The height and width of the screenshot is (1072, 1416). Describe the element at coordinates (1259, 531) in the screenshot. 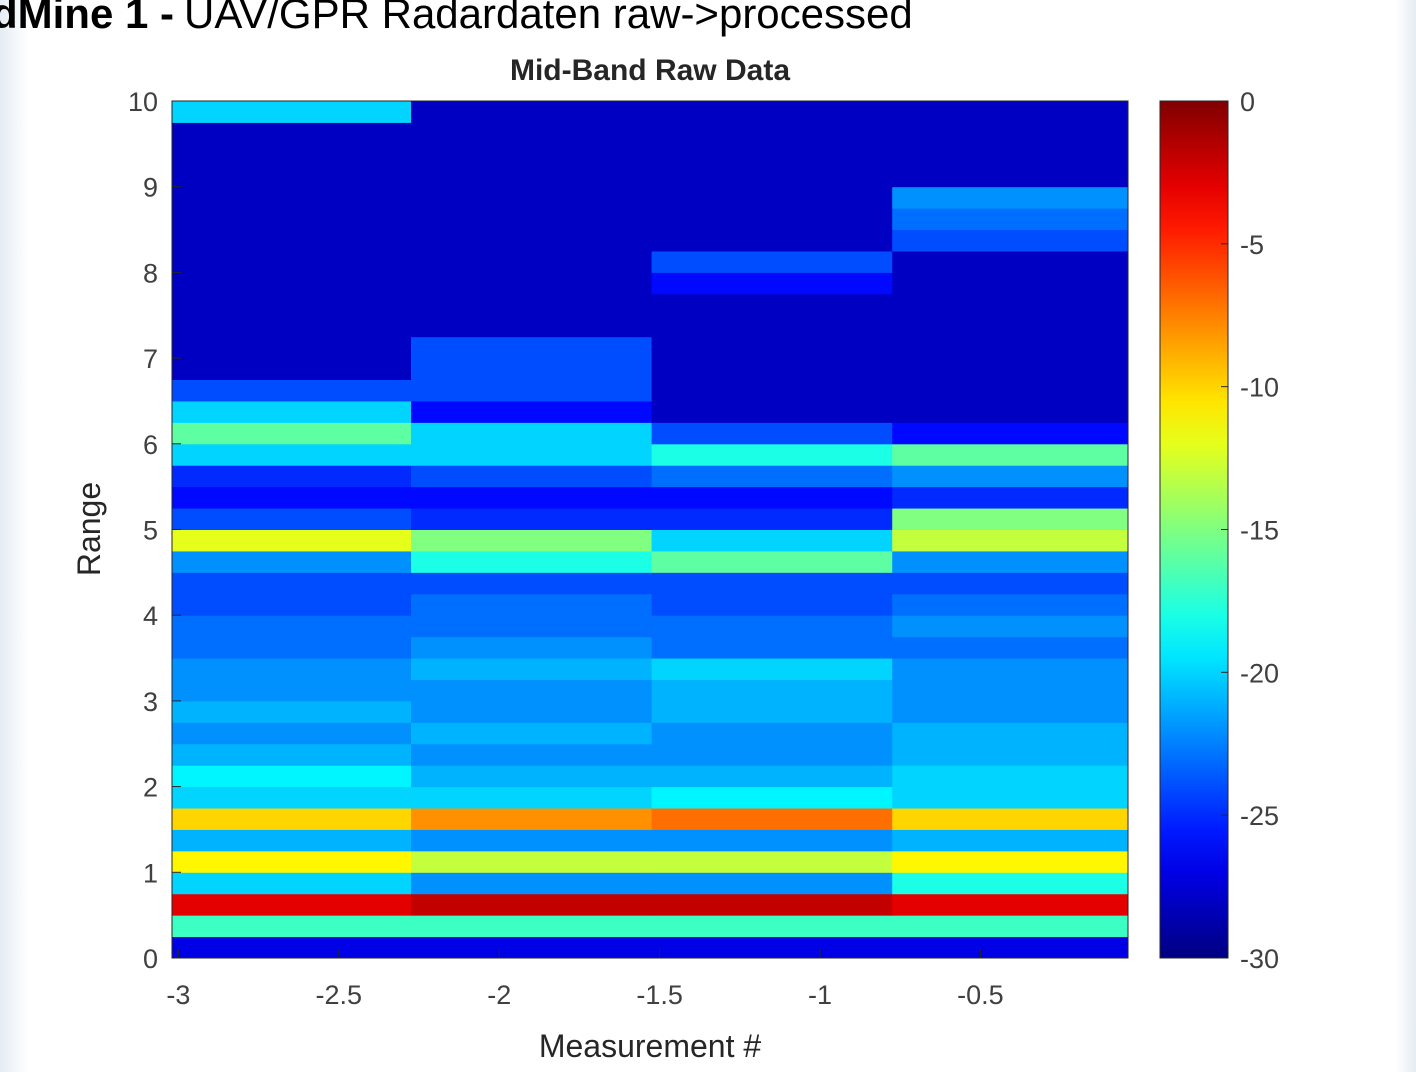

I see `colorbar-tick-label: -15` at that location.